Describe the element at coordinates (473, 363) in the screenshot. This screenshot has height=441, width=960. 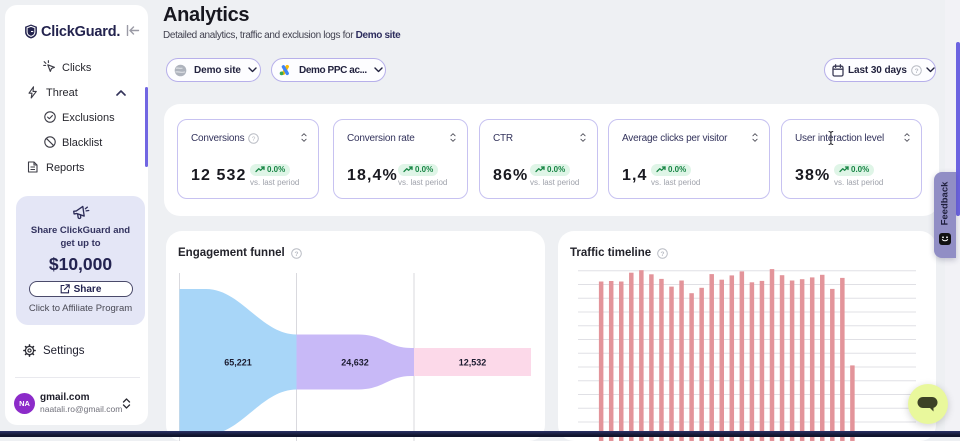
I see `svg-text: 12,532` at that location.